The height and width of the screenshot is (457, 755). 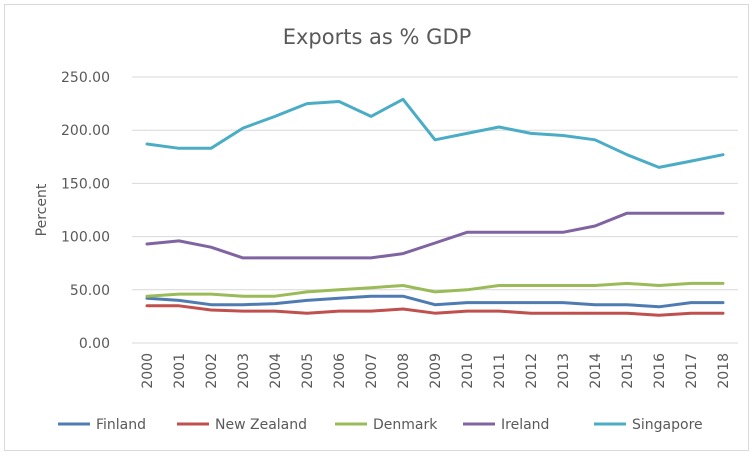 What do you see at coordinates (500, 371) in the screenshot?
I see `x-tick-label: 2011` at bounding box center [500, 371].